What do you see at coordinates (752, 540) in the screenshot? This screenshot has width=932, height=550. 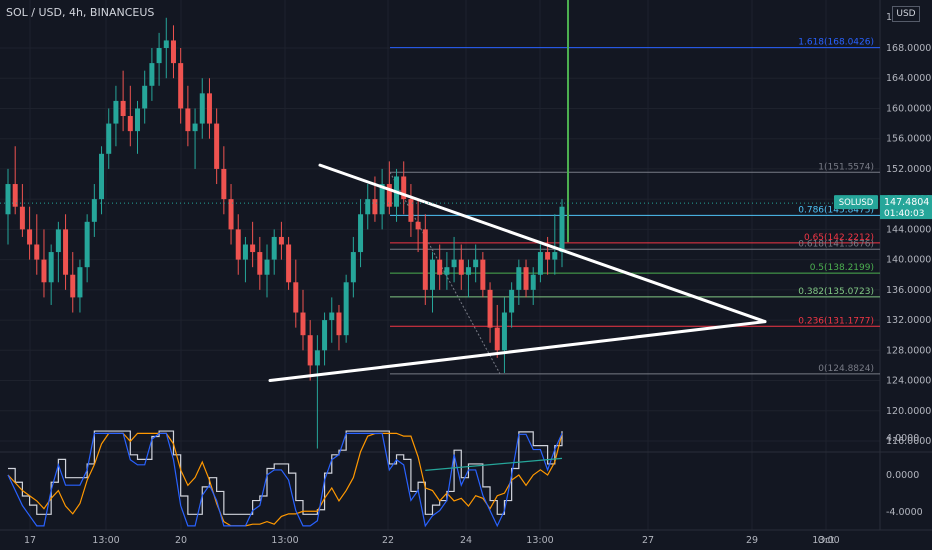 I see `time-tick-label: 29` at bounding box center [752, 540].